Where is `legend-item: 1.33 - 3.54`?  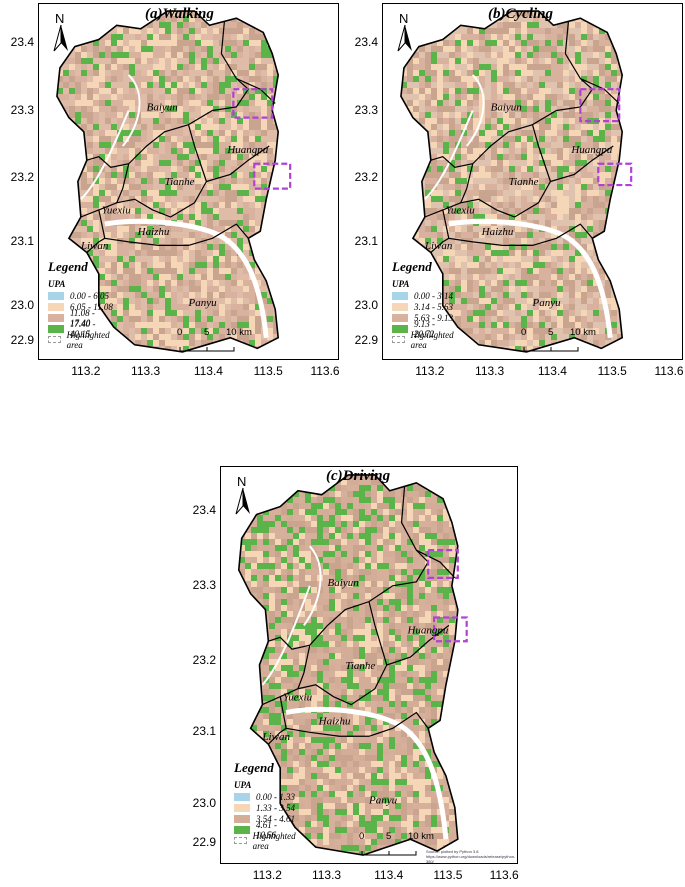
legend-item: 1.33 - 3.54 is located at coordinates (266, 807).